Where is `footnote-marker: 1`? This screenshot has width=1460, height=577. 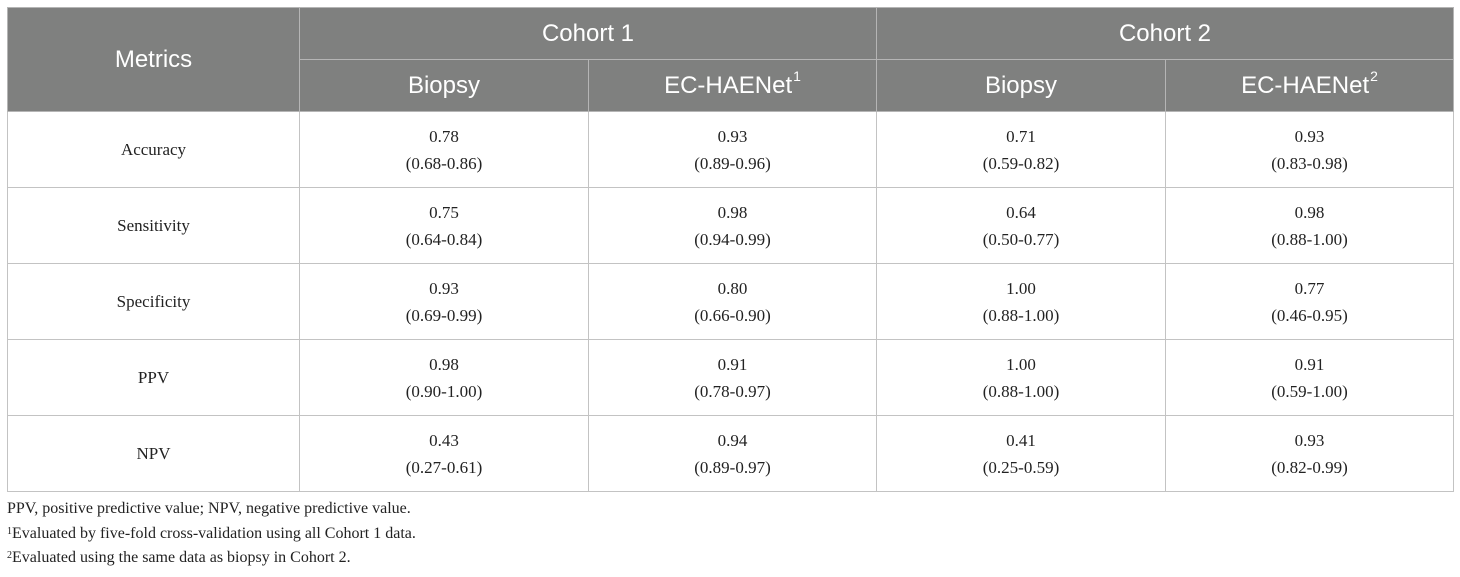 footnote-marker: 1 is located at coordinates (797, 75).